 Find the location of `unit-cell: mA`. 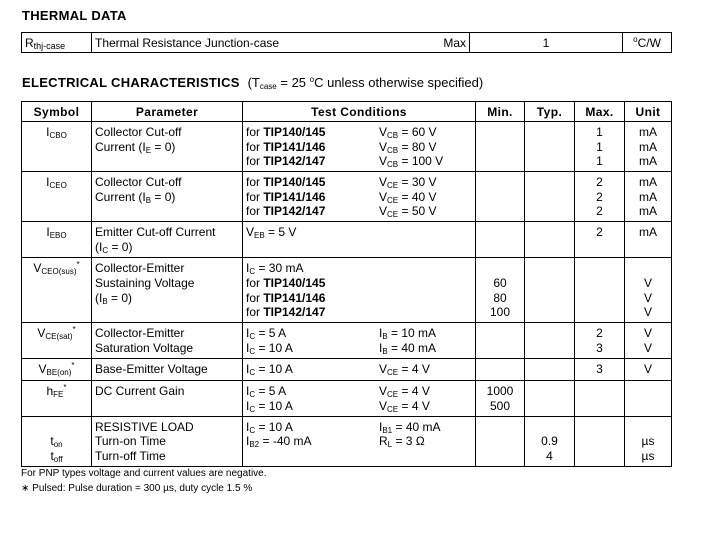

unit-cell: mA is located at coordinates (648, 240).